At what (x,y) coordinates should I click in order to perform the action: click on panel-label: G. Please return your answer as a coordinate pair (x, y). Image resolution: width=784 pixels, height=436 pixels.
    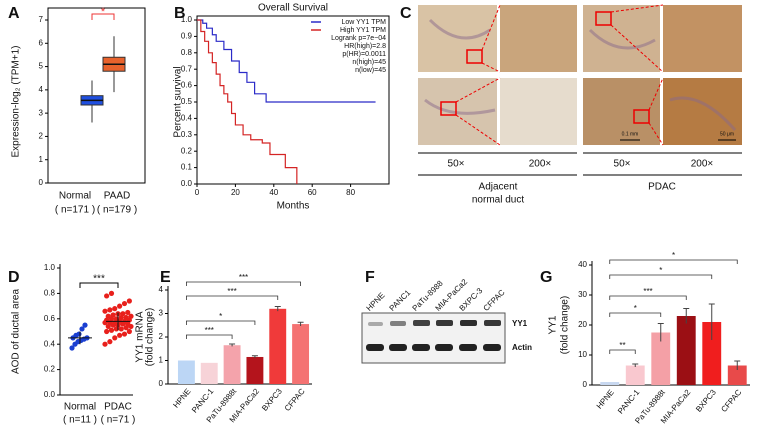
    Looking at the image, I should click on (546, 277).